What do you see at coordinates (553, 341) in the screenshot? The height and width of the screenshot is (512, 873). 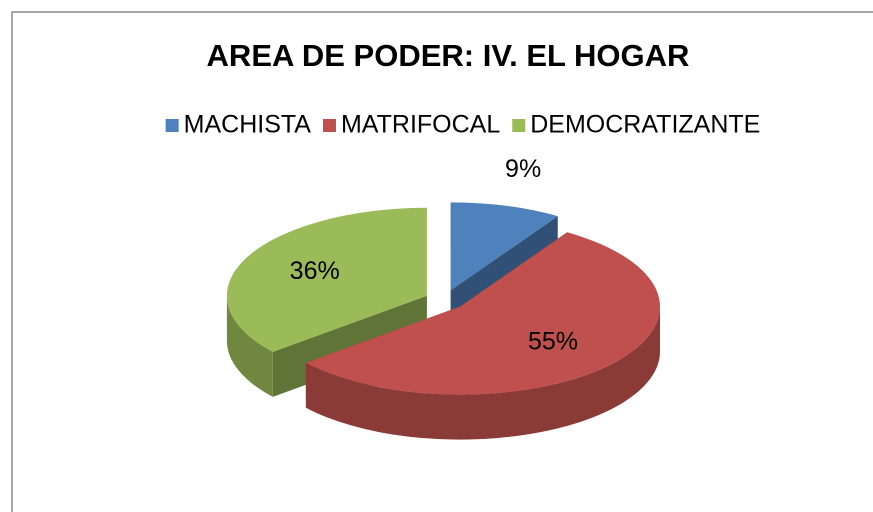 I see `data-label: 55%` at bounding box center [553, 341].